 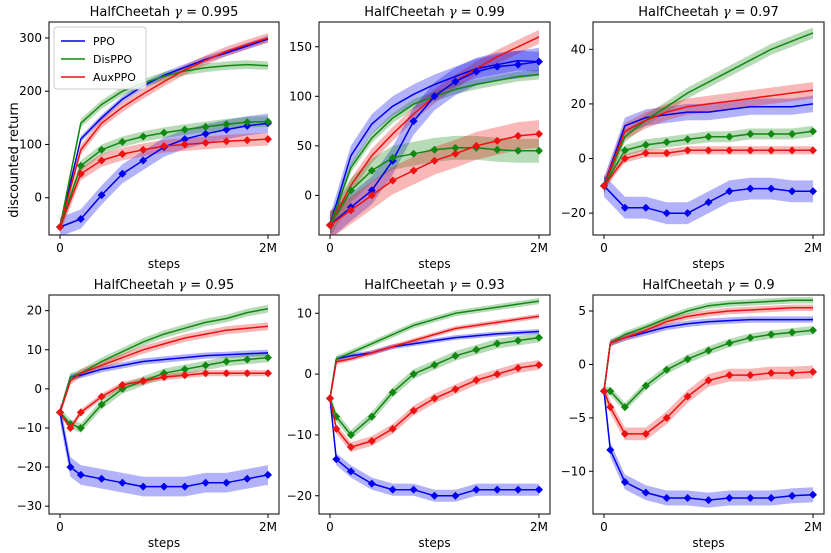 I want to click on y-tick-label: −20, so click(x=29, y=467).